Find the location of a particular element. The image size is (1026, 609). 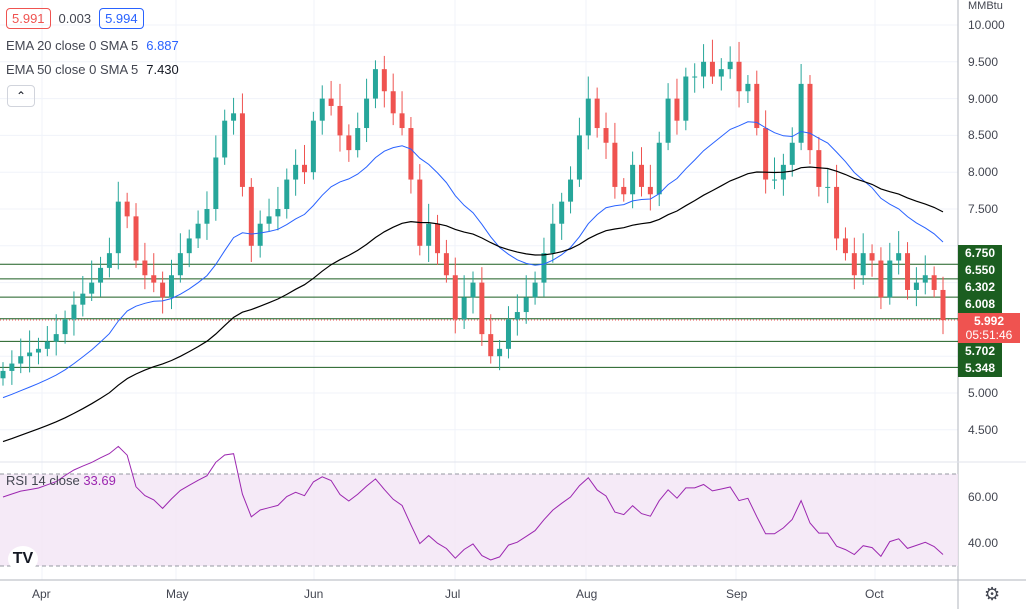

ema20-label: EMA 20 close 0 SMA 5 is located at coordinates (72, 45).